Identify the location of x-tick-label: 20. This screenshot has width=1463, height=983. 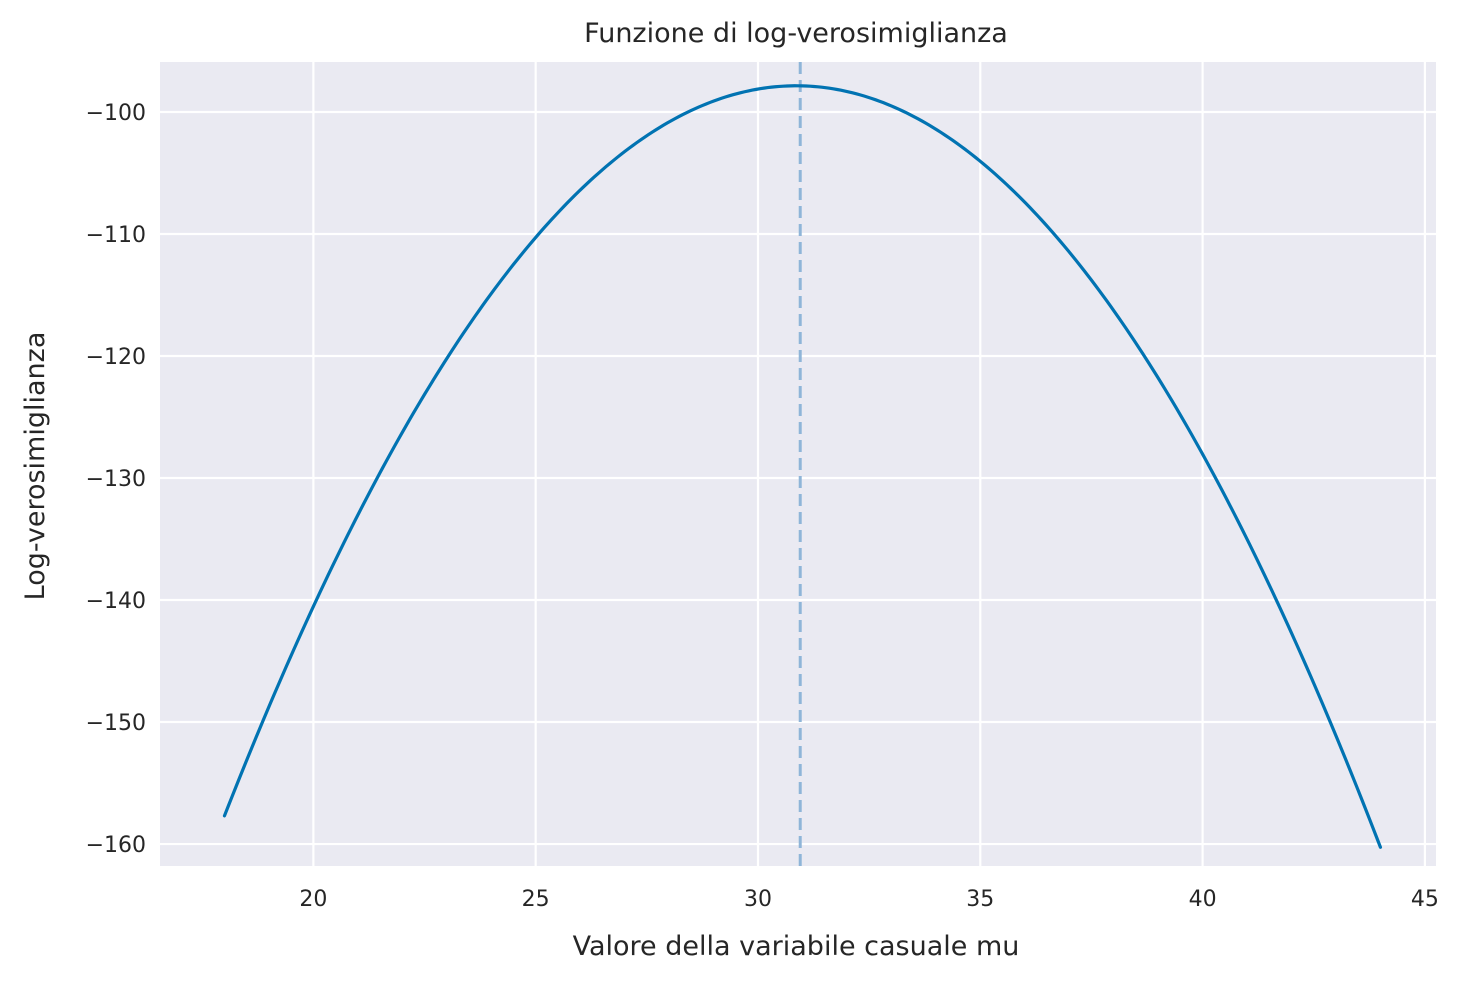
(313, 899).